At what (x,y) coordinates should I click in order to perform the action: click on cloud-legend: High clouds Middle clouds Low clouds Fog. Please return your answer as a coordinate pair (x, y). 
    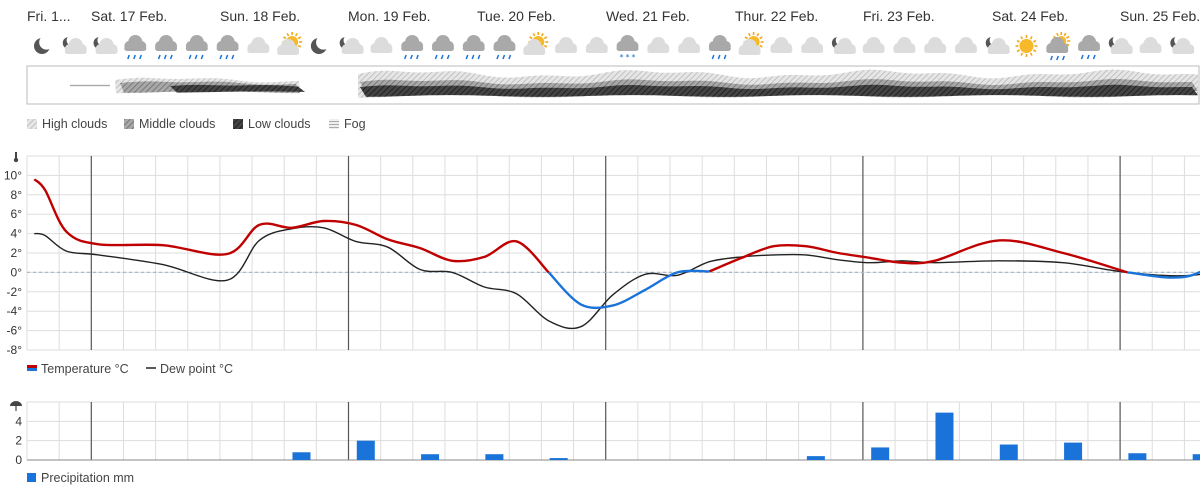
    Looking at the image, I should click on (196, 124).